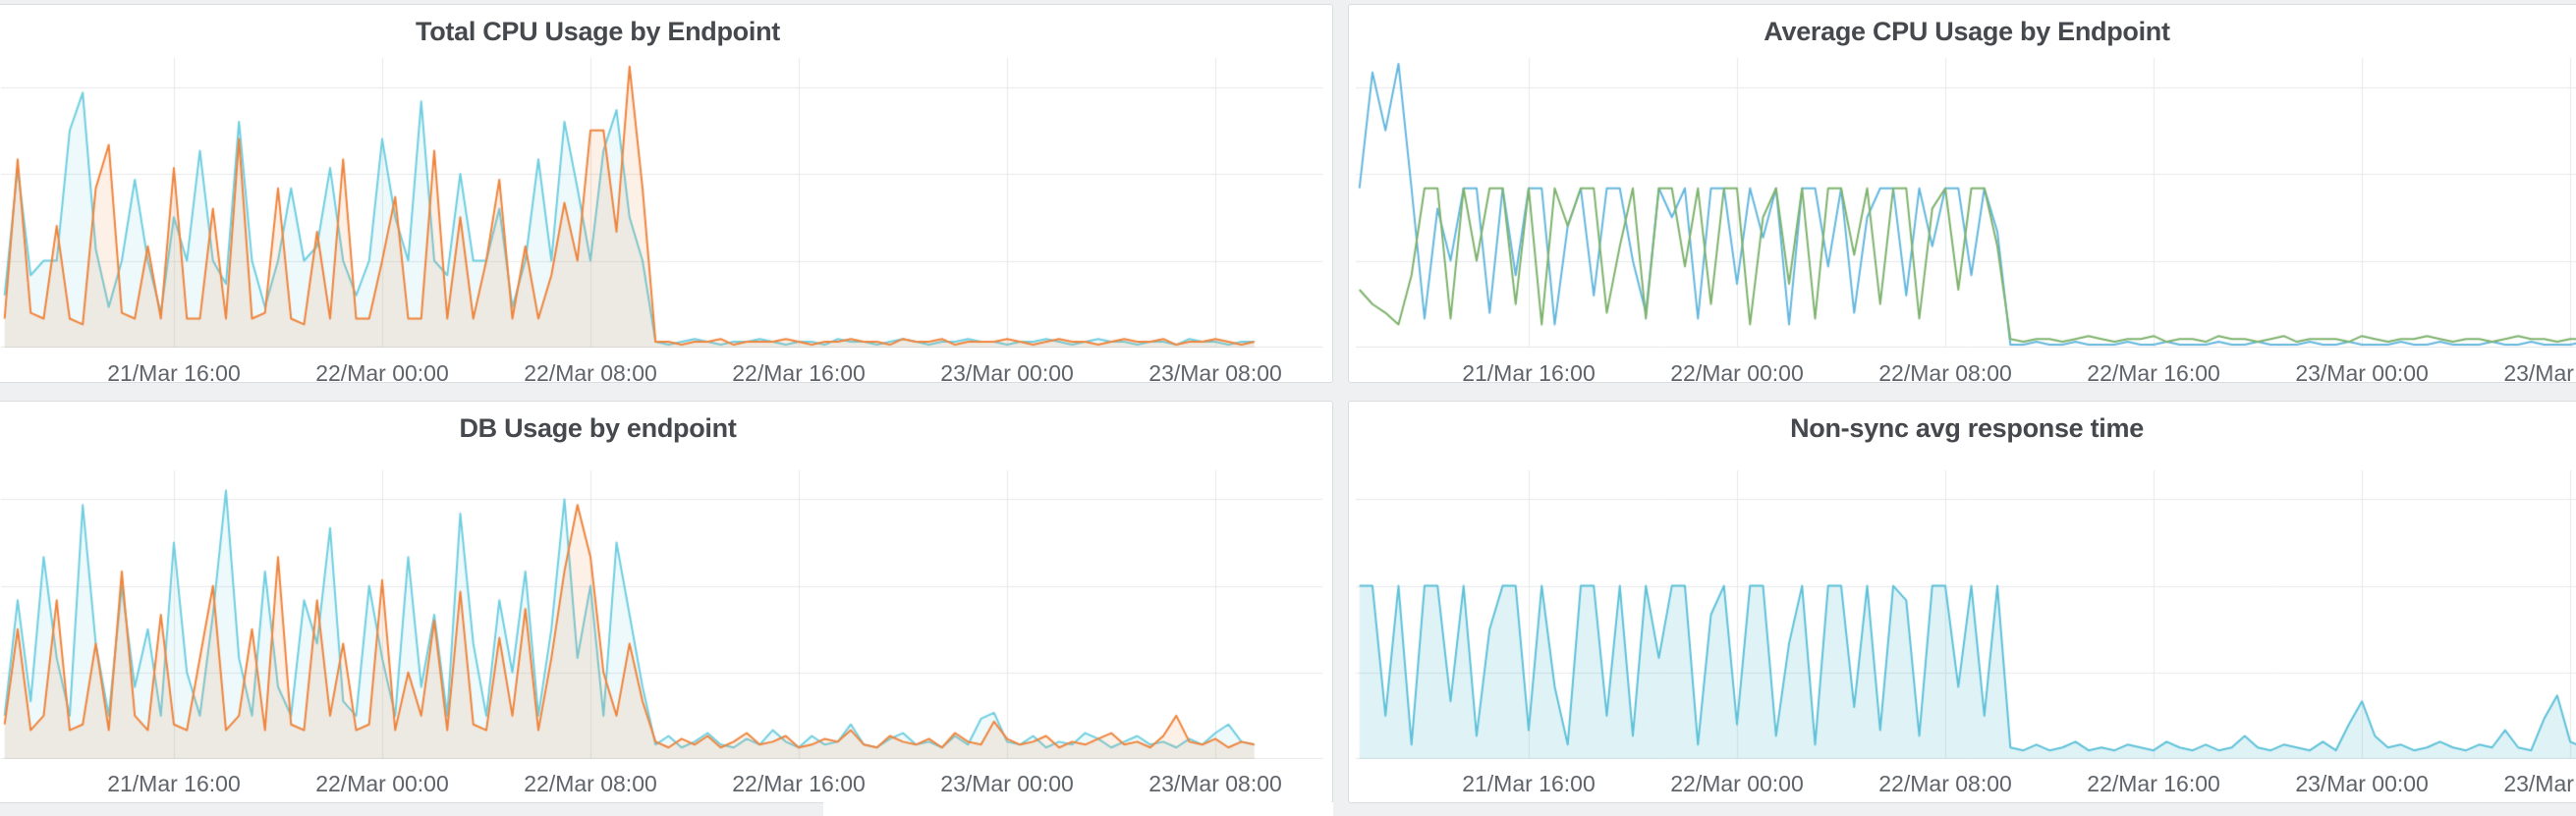 The image size is (2576, 816). I want to click on next-row-panel-edge, so click(1078, 809).